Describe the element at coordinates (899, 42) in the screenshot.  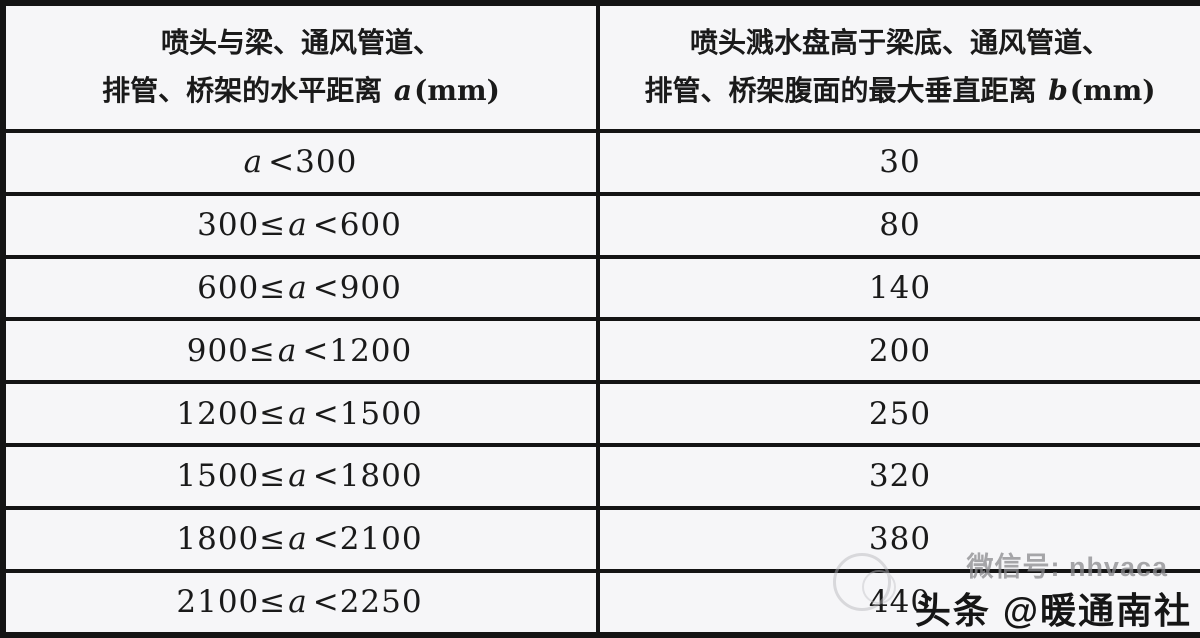
I see `header-right-line1: 喷头溅水盘高于梁底、通风管道、` at that location.